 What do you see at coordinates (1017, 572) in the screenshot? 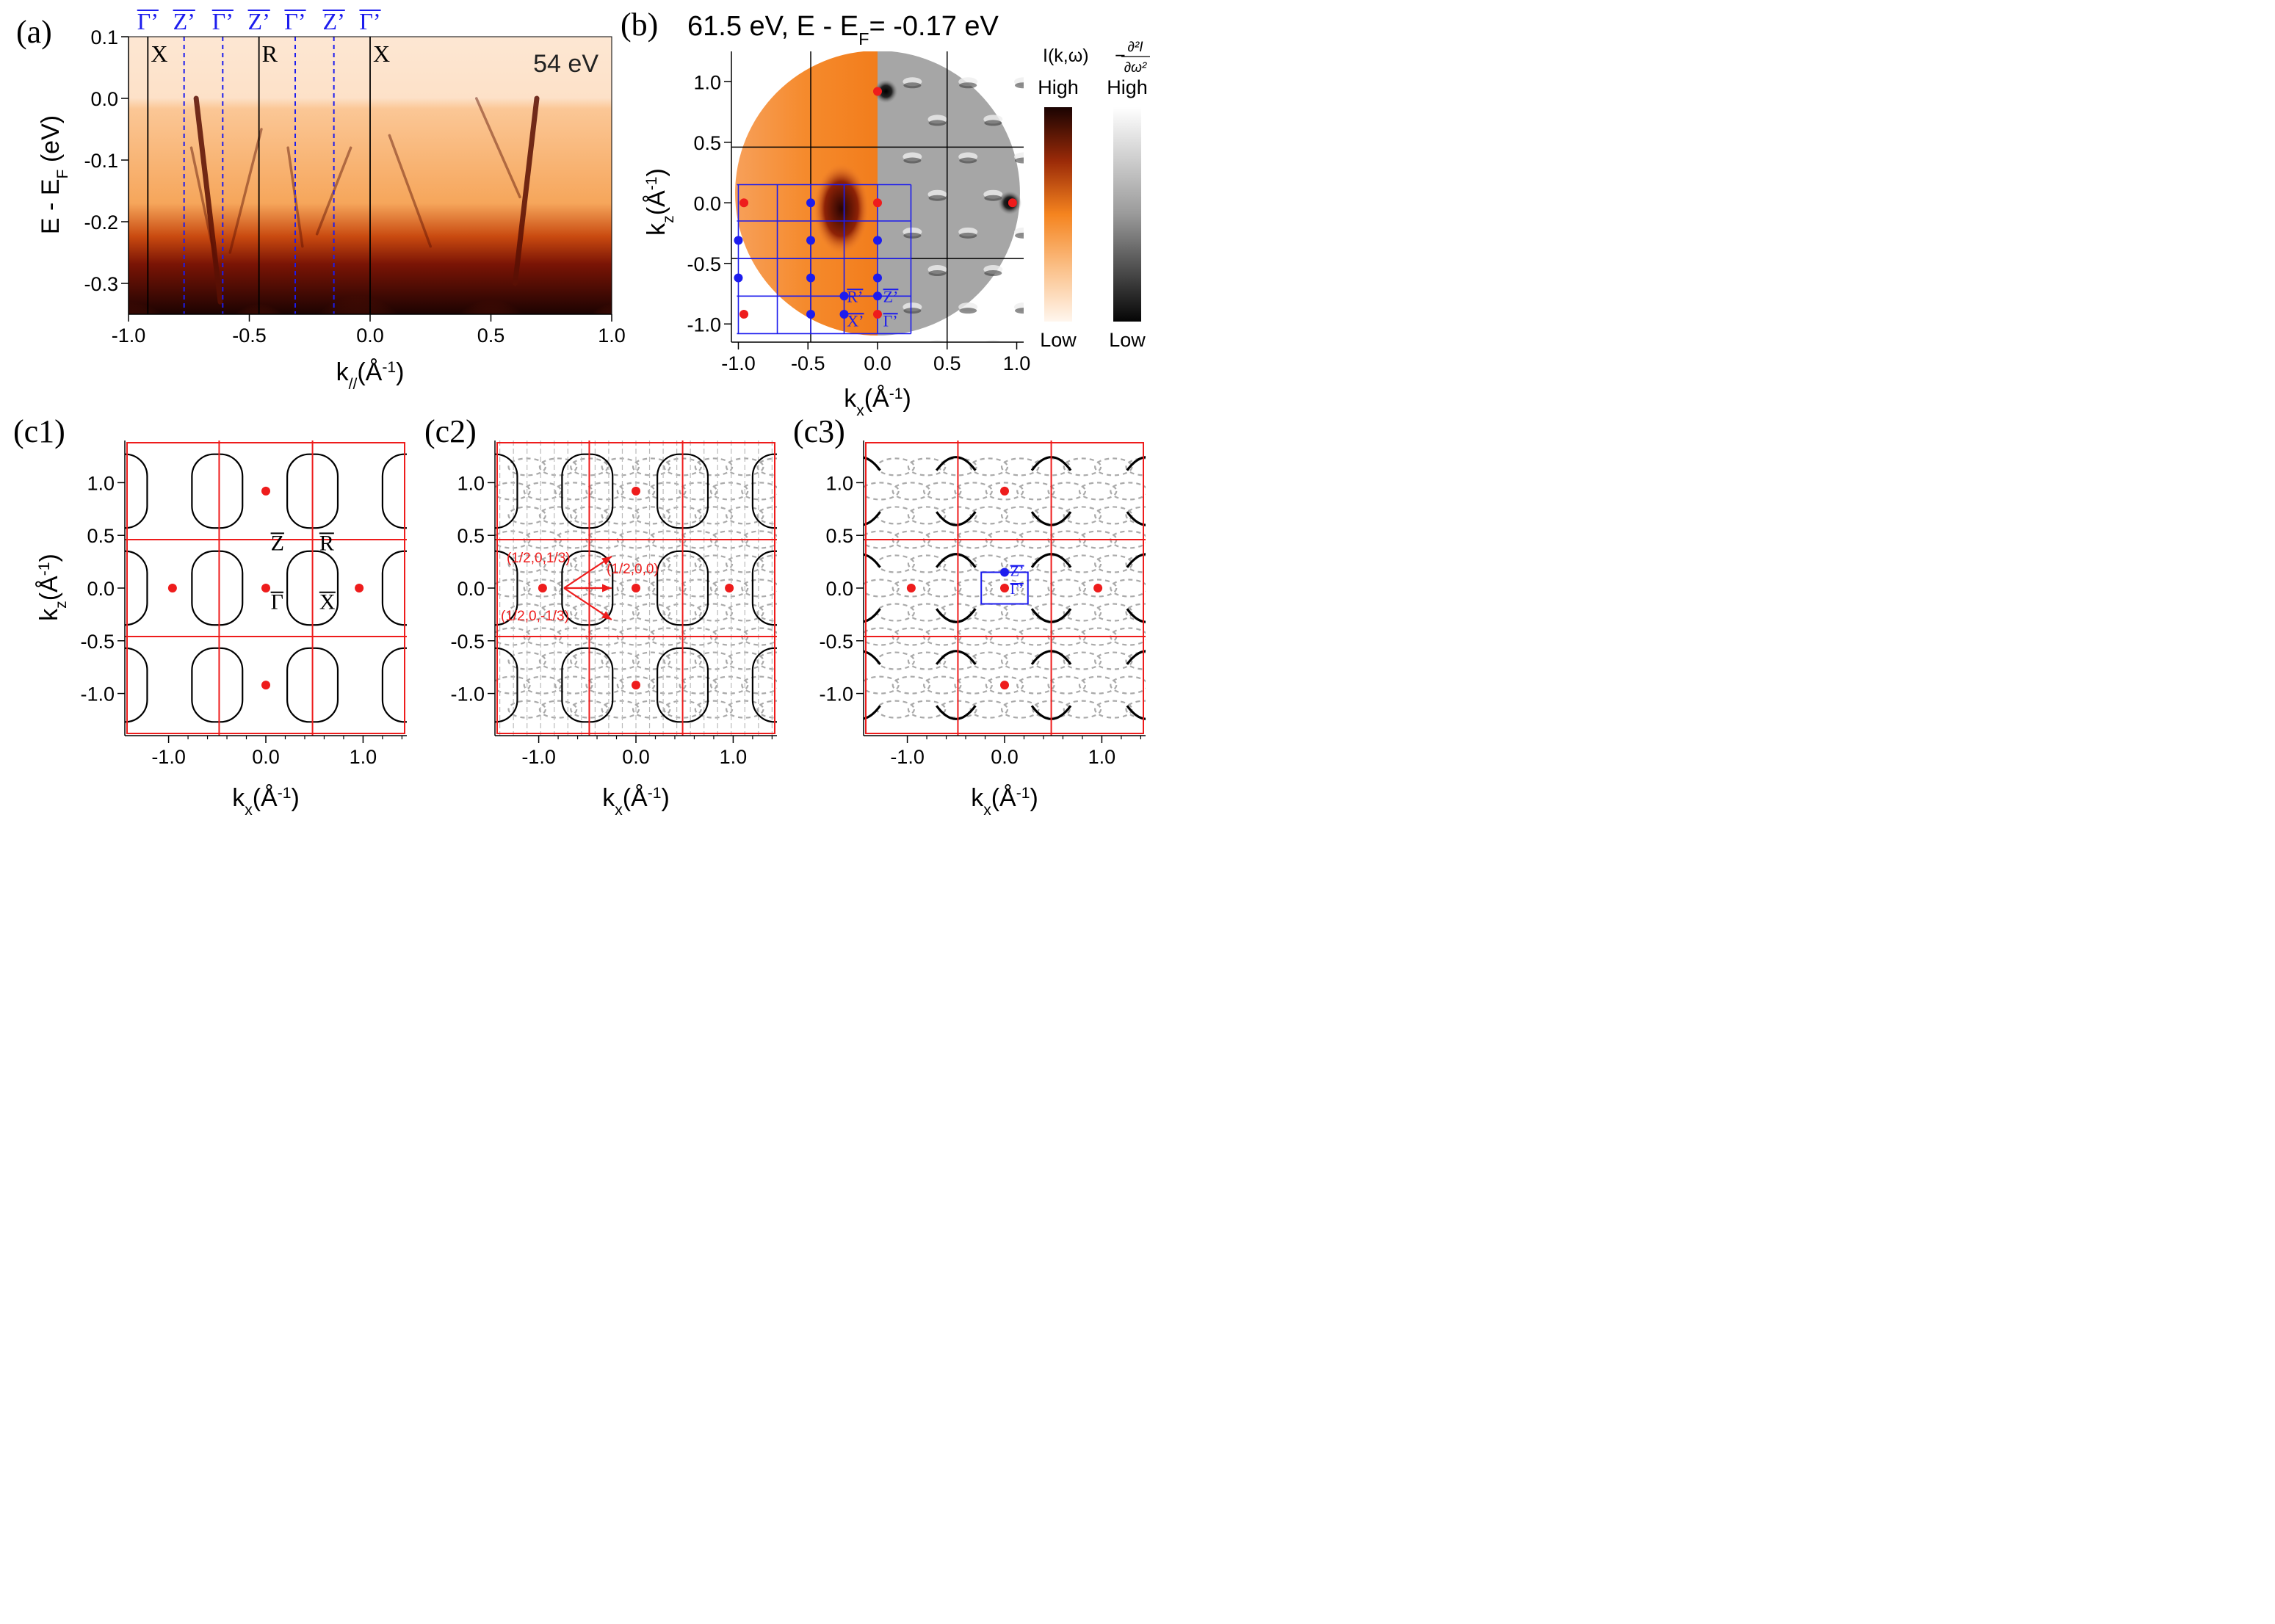
I see `surface-point-label: Z’` at bounding box center [1017, 572].